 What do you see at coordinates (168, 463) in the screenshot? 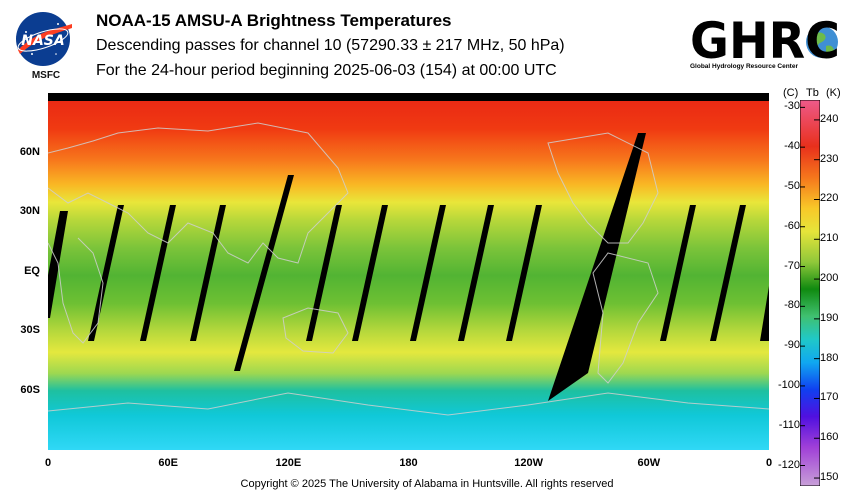
I see `lon-label-1: 60E` at bounding box center [168, 463].